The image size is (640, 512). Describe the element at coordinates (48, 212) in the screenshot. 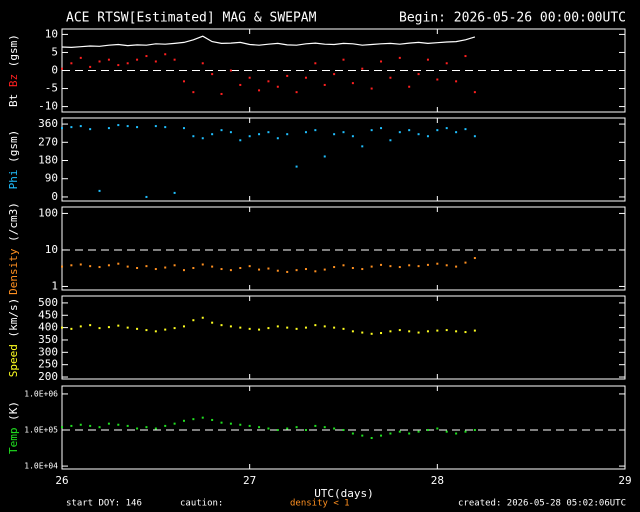

I see `y-tick-label: 100` at that location.